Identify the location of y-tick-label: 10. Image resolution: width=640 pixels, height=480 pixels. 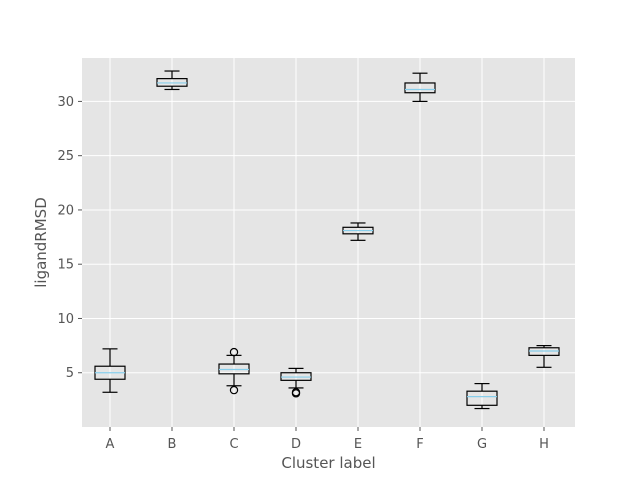
(65, 319).